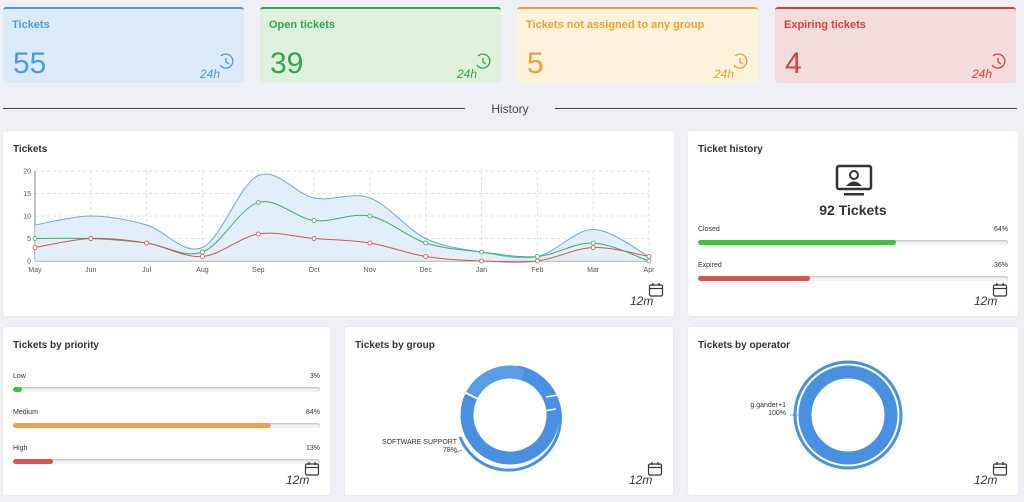  I want to click on history-title: History, so click(510, 109).